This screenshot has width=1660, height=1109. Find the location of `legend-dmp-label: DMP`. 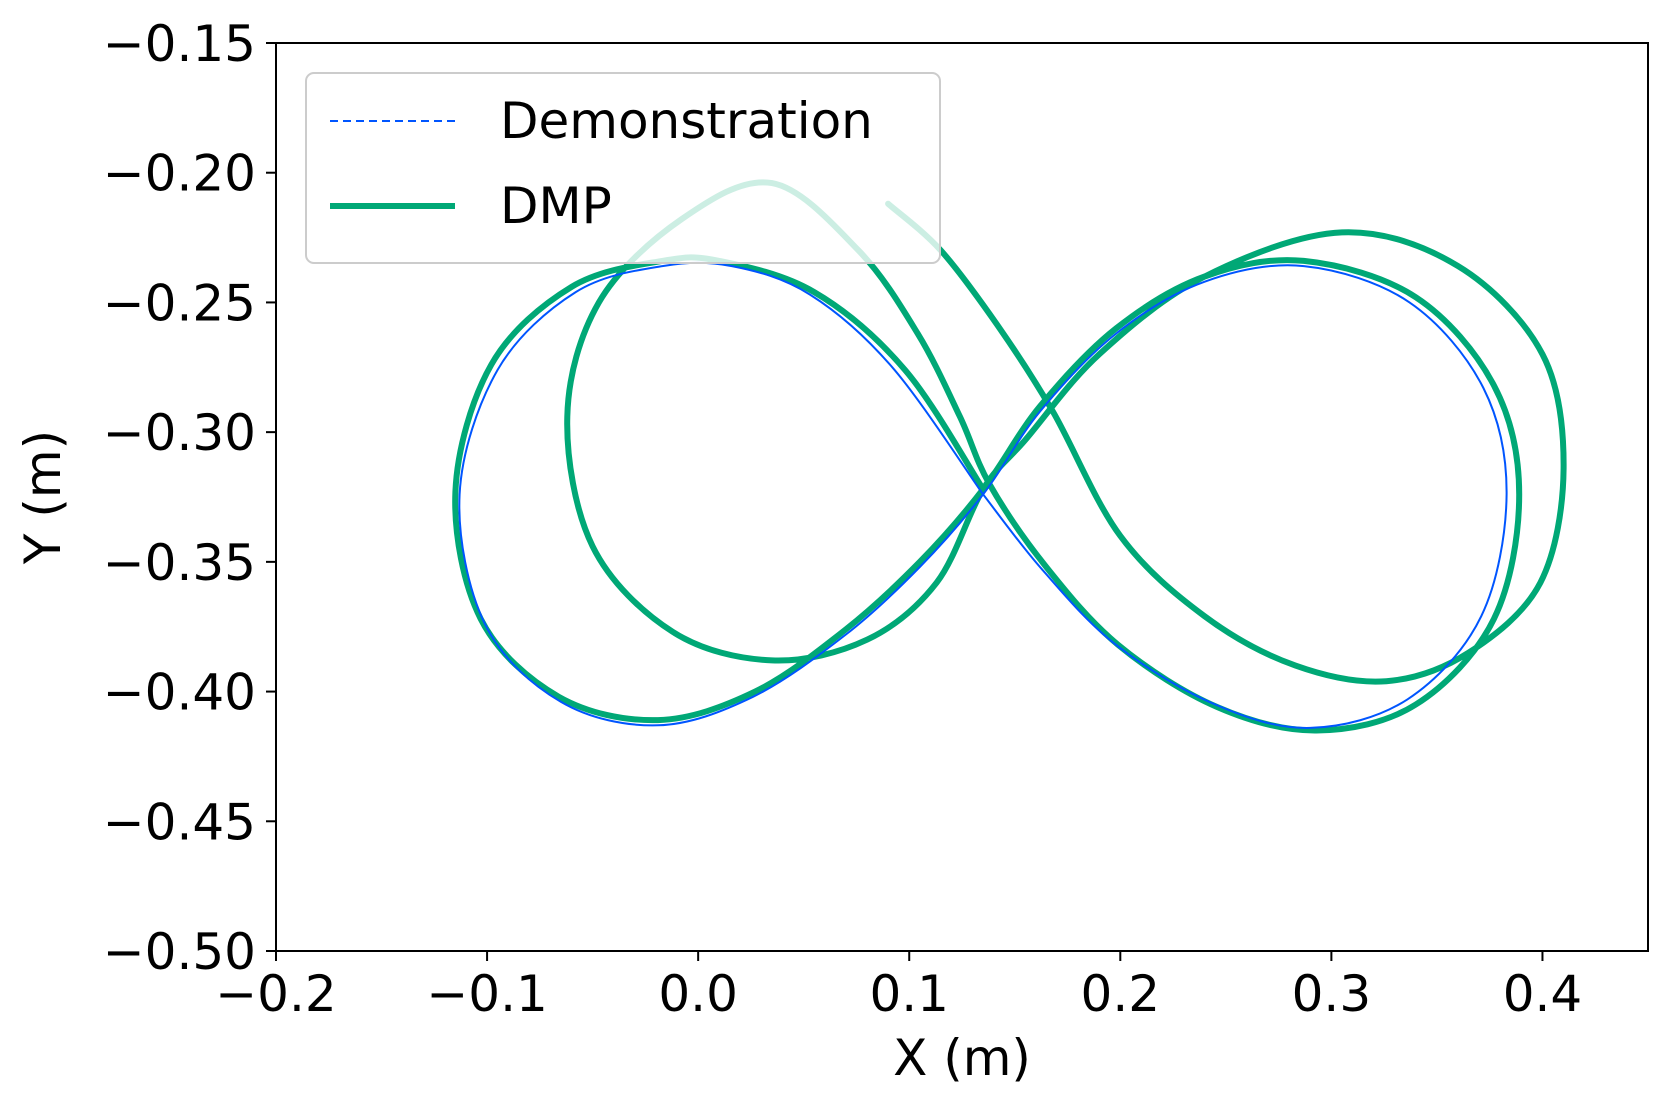

legend-dmp-label: DMP is located at coordinates (556, 206).